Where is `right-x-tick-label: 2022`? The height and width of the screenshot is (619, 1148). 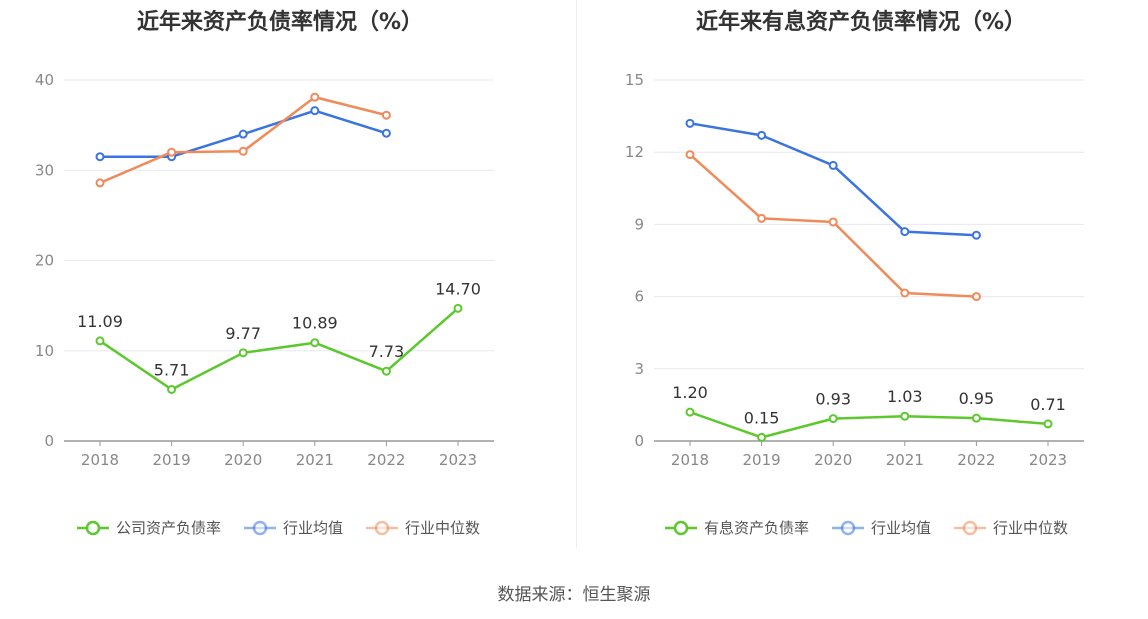
right-x-tick-label: 2022 is located at coordinates (976, 460).